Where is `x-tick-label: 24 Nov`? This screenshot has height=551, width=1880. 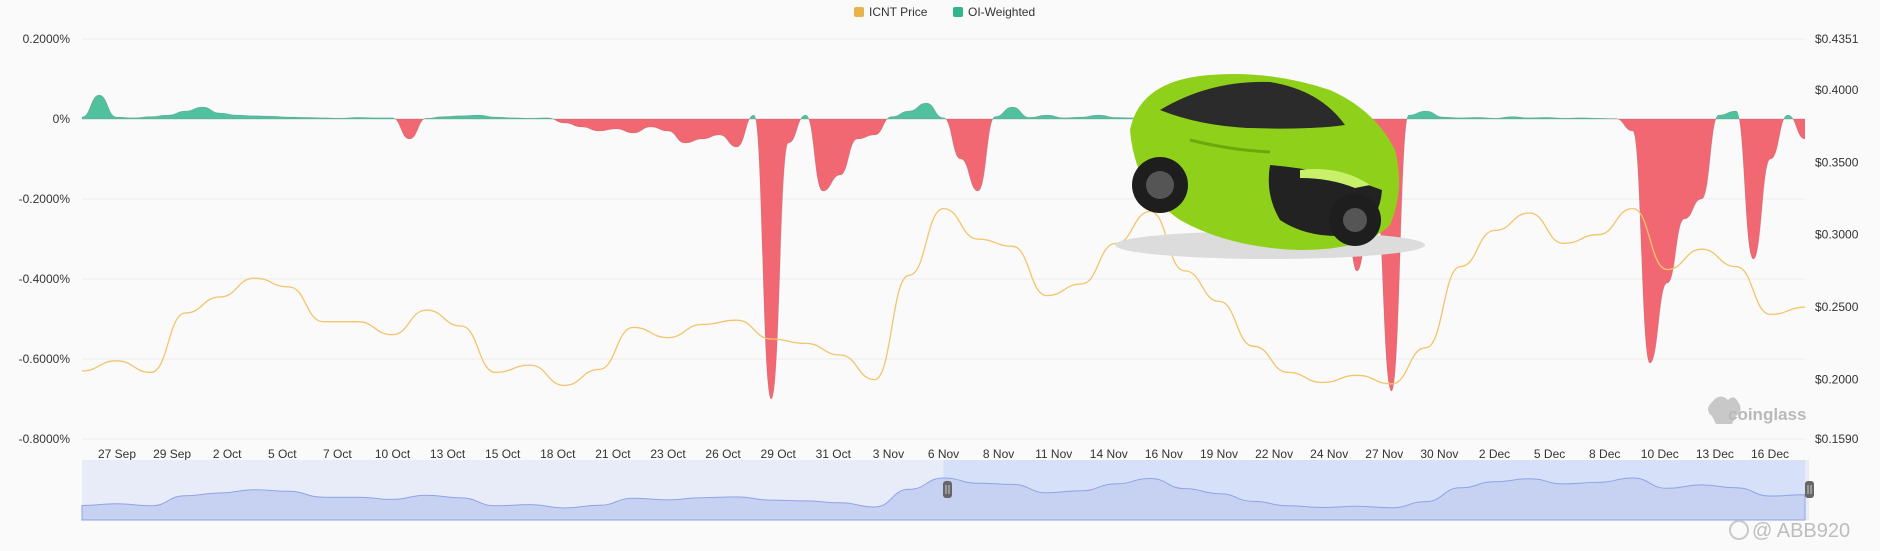 x-tick-label: 24 Nov is located at coordinates (1329, 454).